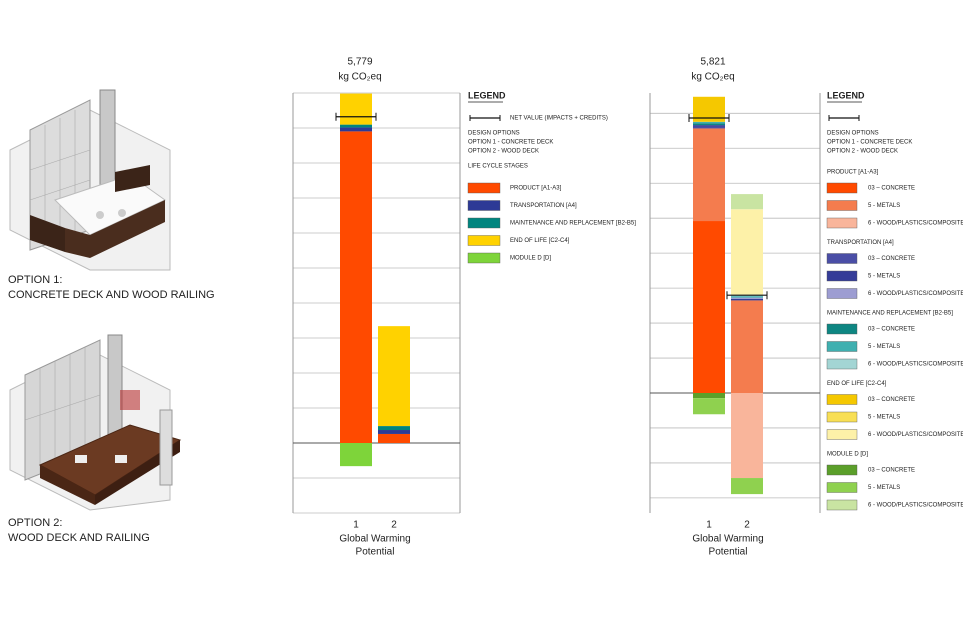  I want to click on option-subtitle: CONCRETE DECK AND WOOD RAILING, so click(111, 295).